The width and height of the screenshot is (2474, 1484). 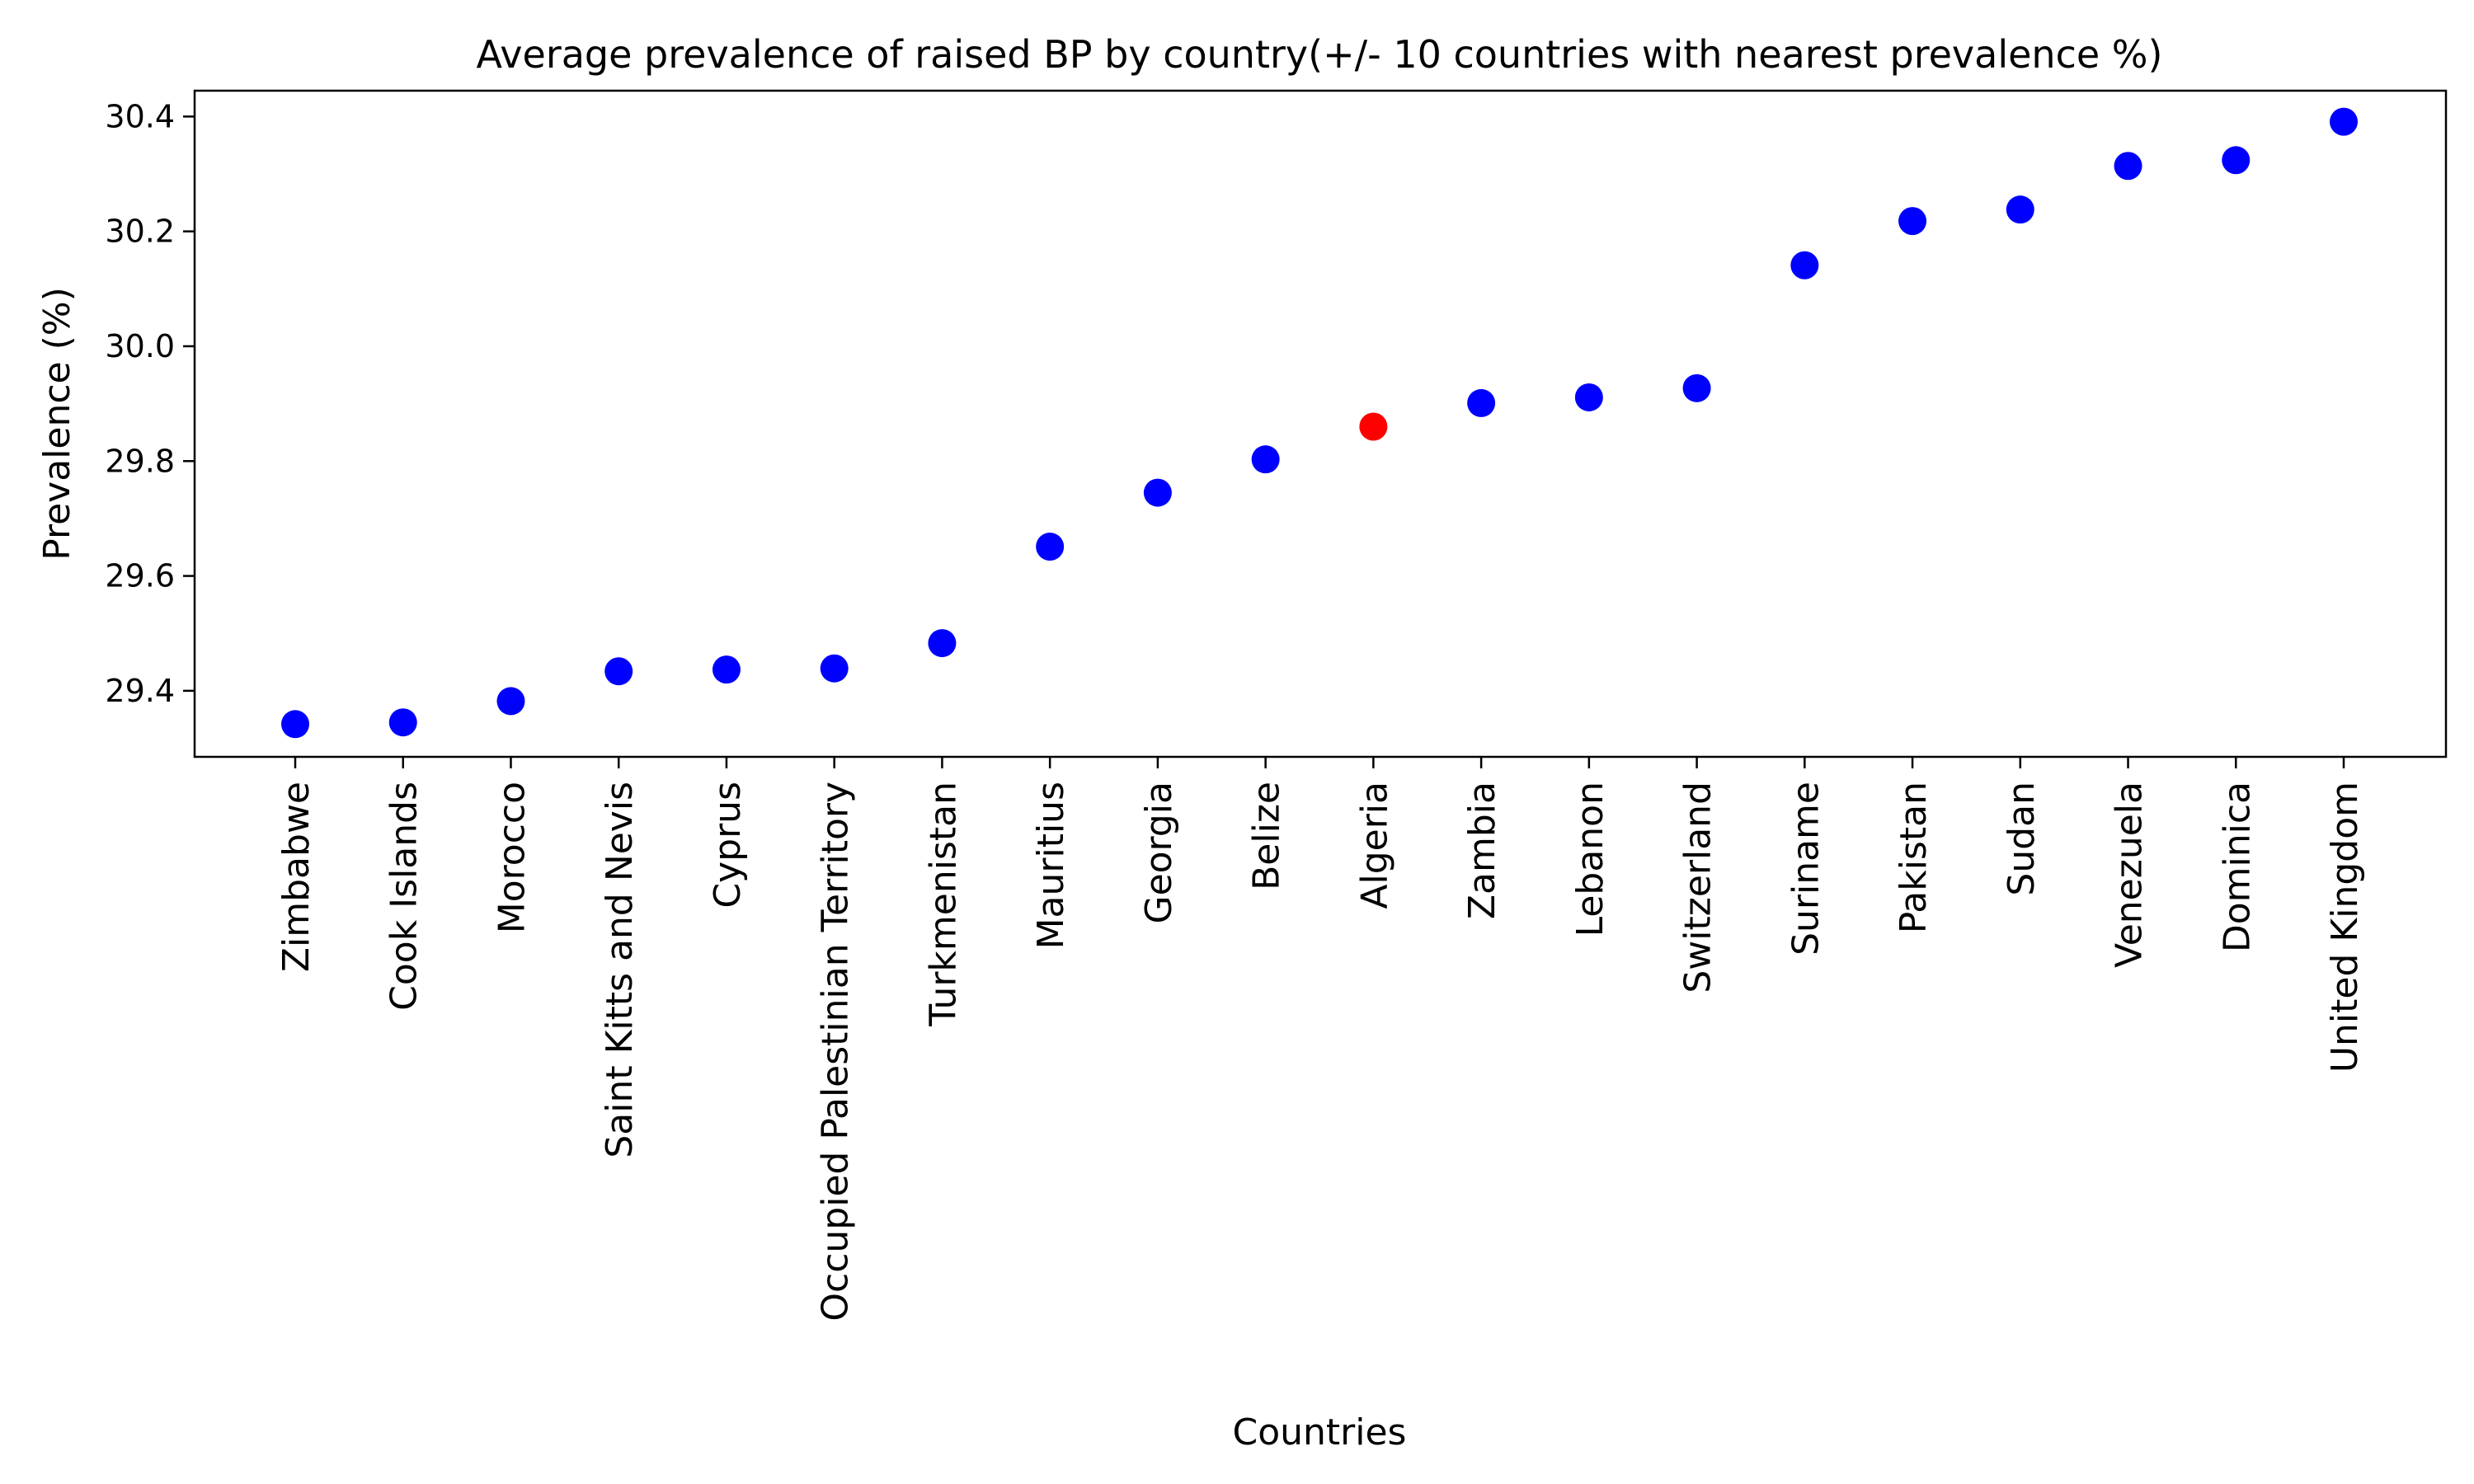 What do you see at coordinates (1373, 426) in the screenshot?
I see `data-point-highlighted` at bounding box center [1373, 426].